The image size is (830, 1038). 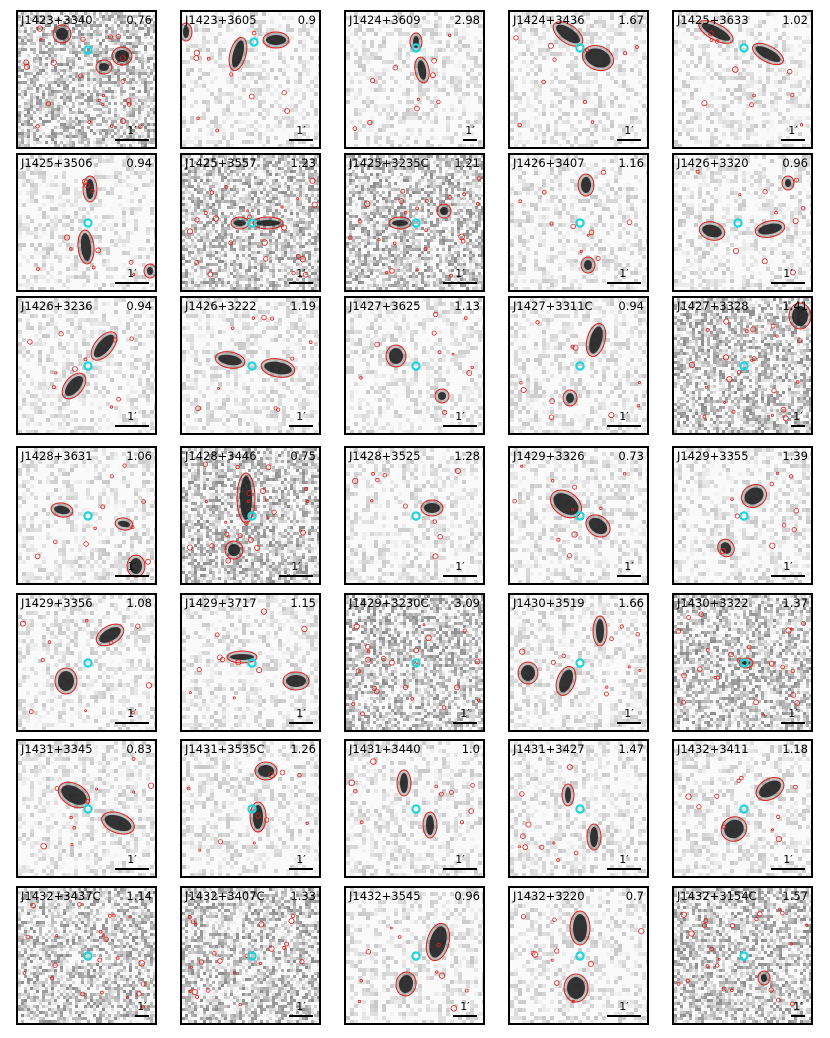 What do you see at coordinates (742, 515) in the screenshot?
I see `cutout-panel: J1429+3355 1.39 1′` at bounding box center [742, 515].